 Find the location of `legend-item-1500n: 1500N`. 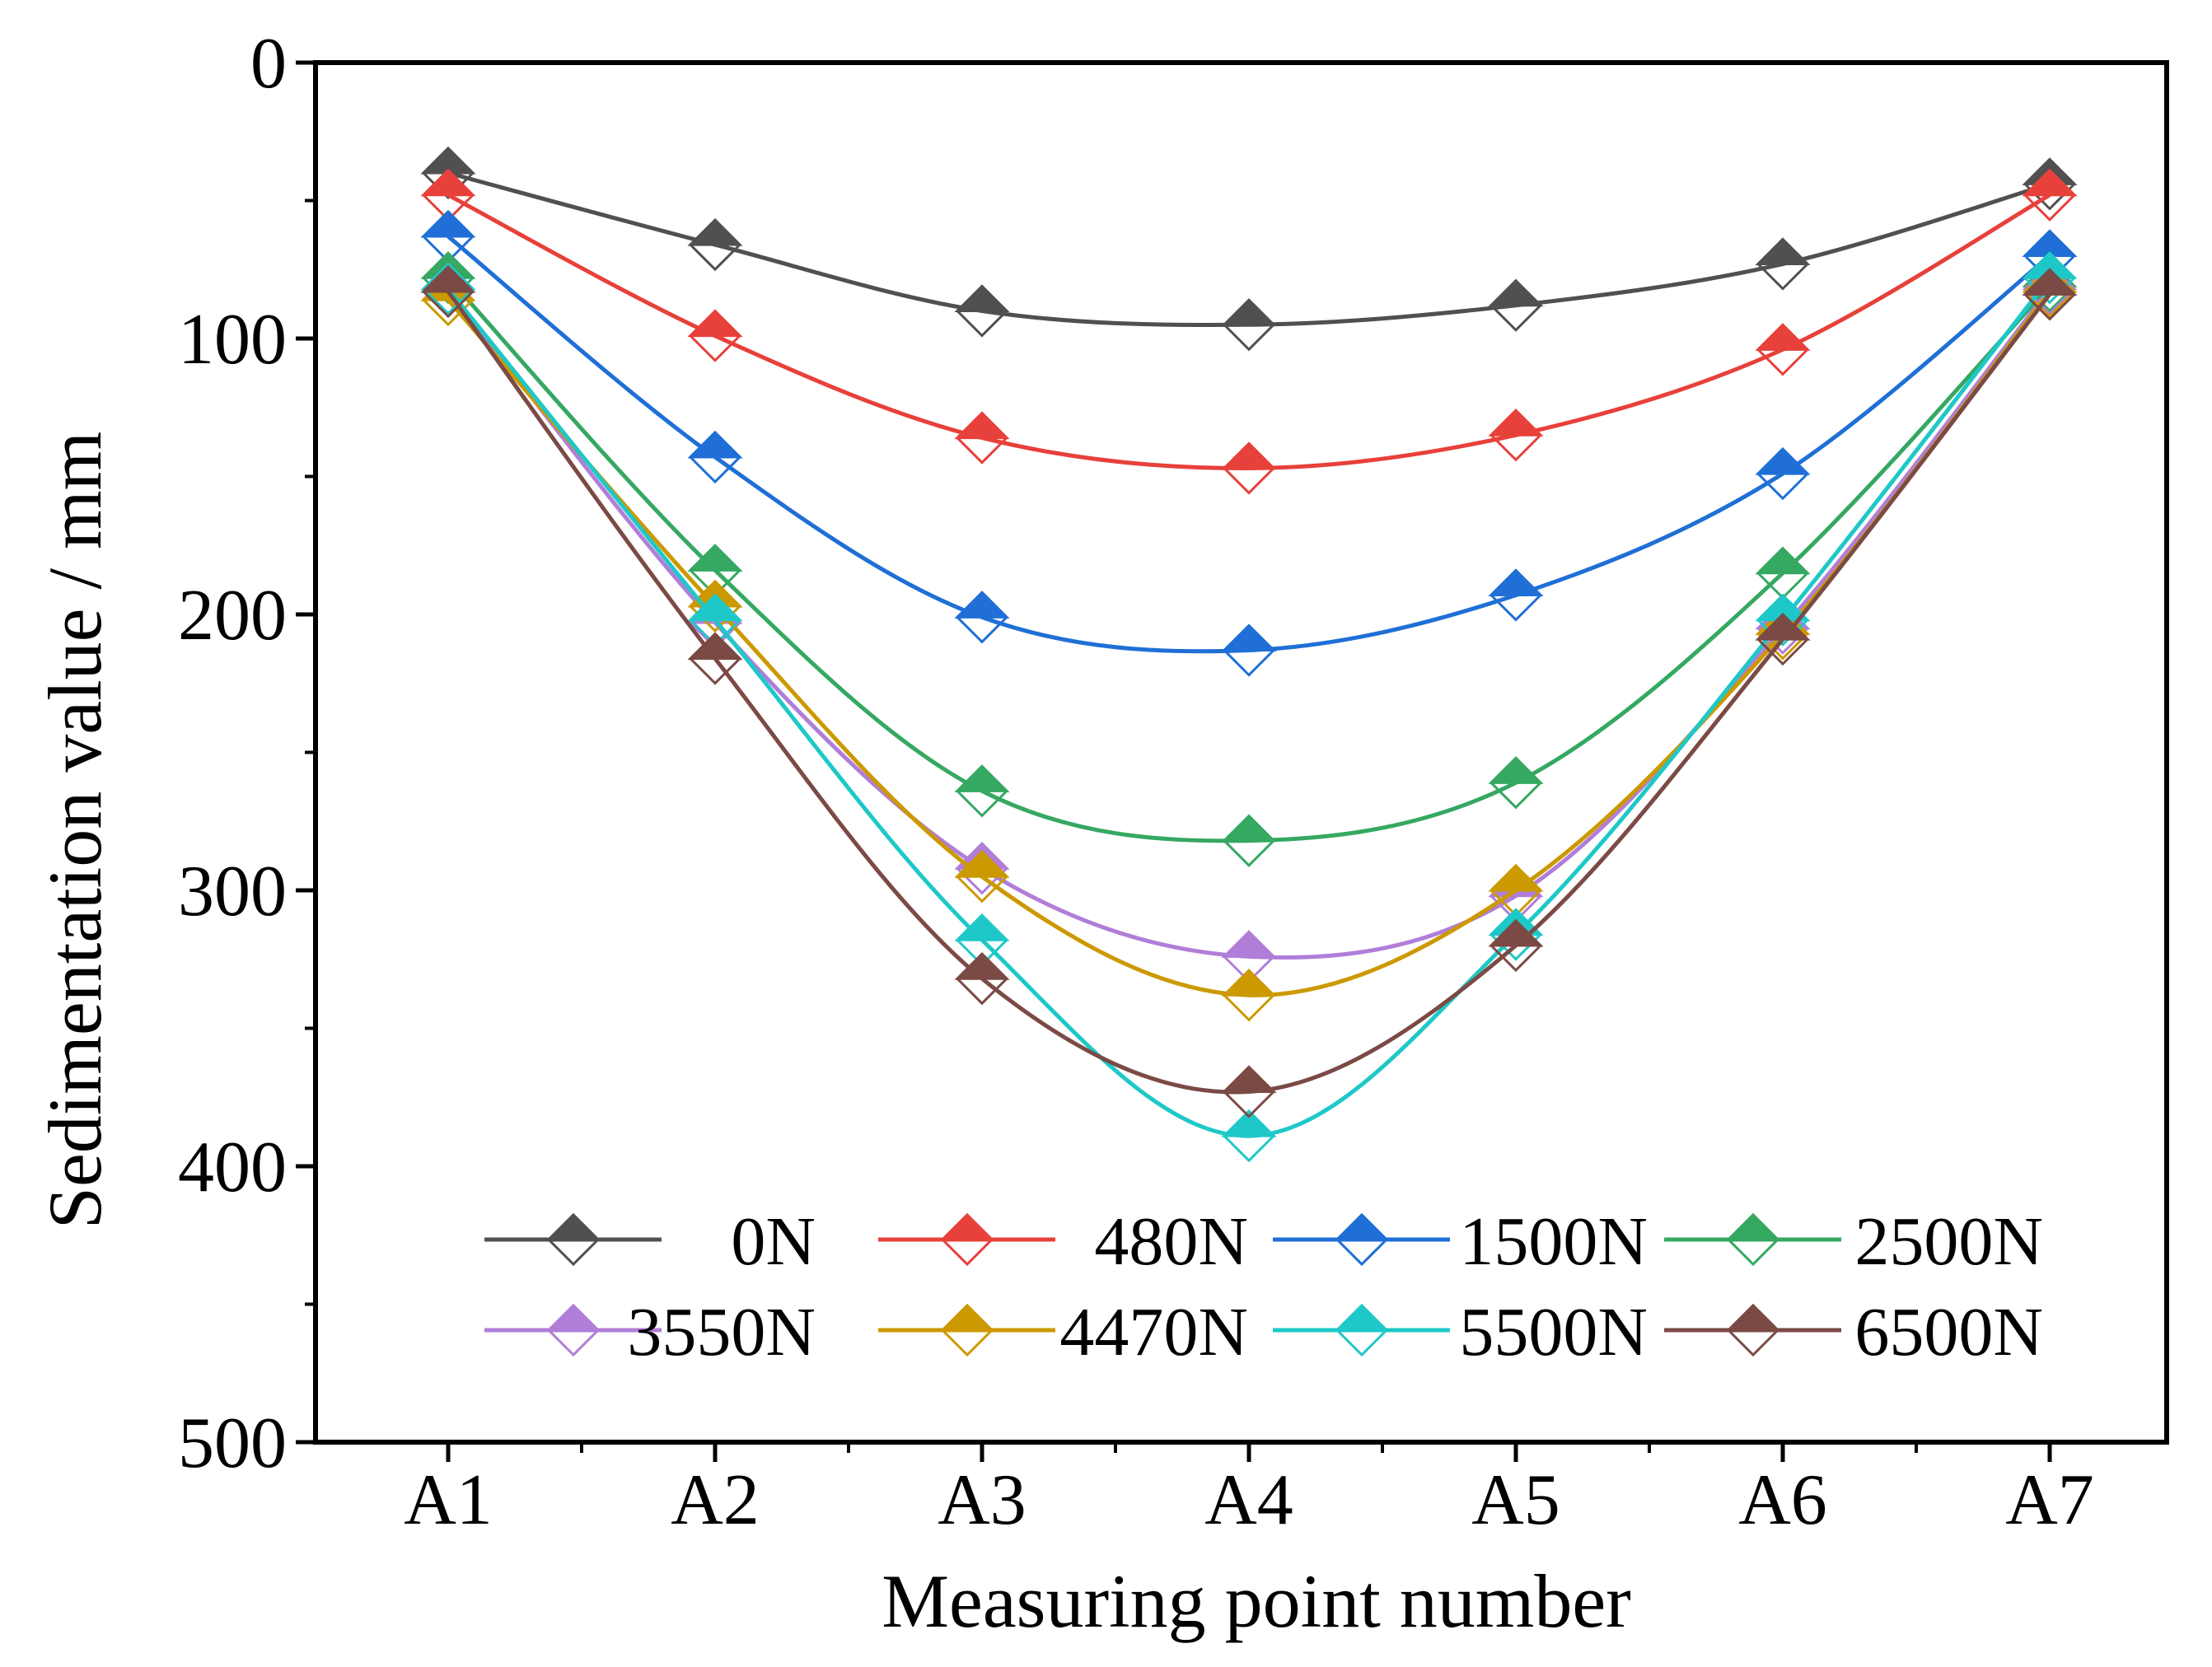

legend-item-1500n: 1500N is located at coordinates (1461, 1241).